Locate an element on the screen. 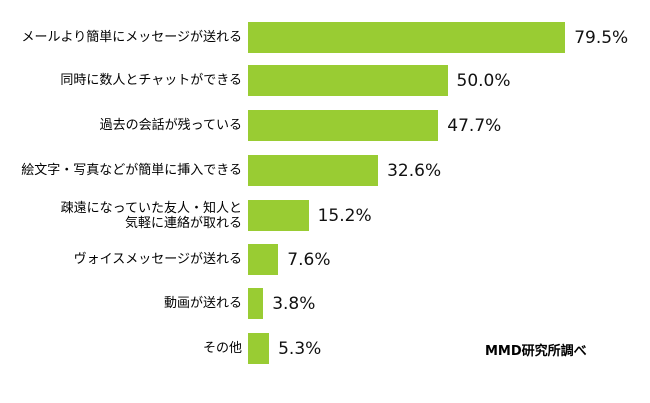 The image size is (650, 403). chart-row: 絵文字・写真などが簡単に挿入できる 32.6% is located at coordinates (325, 170).